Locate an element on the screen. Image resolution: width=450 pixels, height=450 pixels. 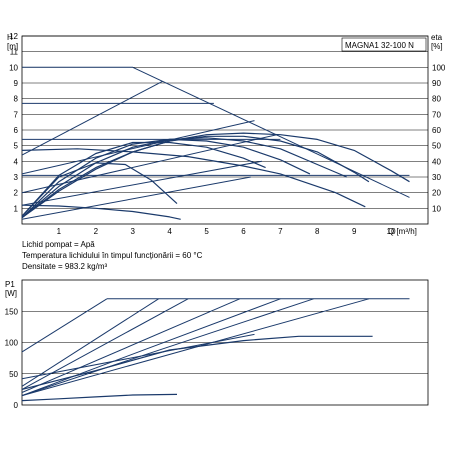
chart1-y2-tick-80: 80 is located at coordinates (436, 99).